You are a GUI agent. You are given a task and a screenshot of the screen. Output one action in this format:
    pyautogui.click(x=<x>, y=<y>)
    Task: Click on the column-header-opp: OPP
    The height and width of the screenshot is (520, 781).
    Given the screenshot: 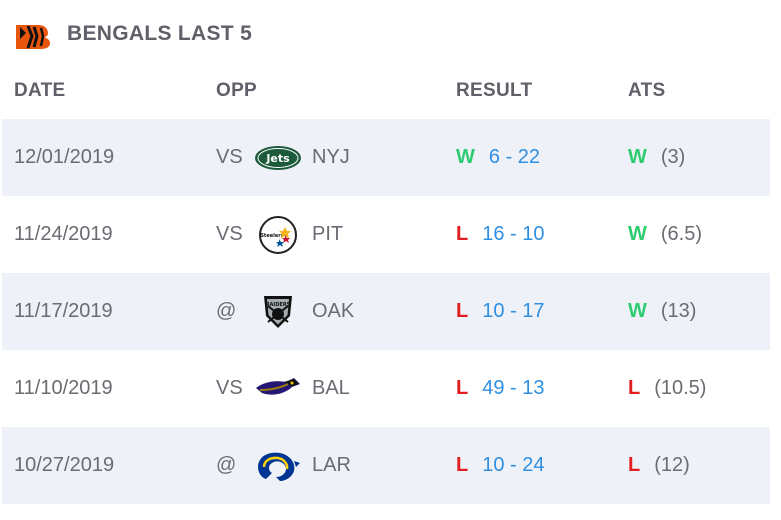 What is the action you would take?
    pyautogui.click(x=237, y=90)
    